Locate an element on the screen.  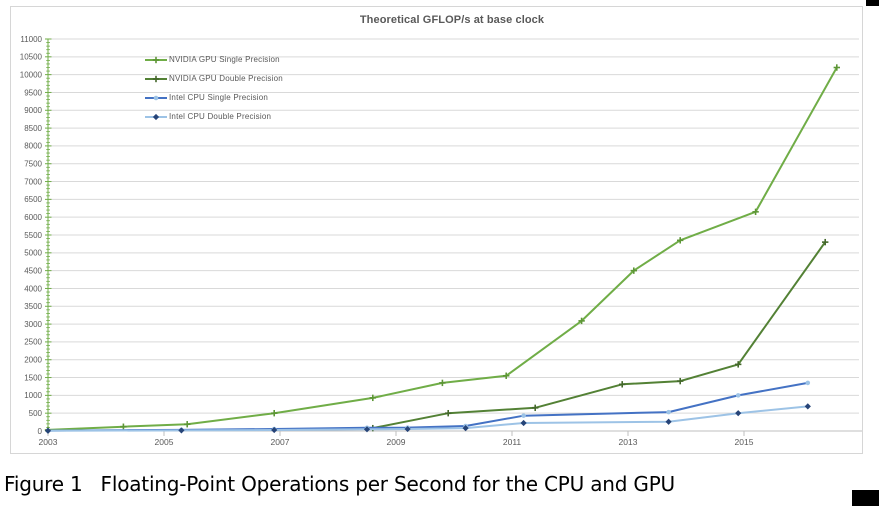
legend-label: NVIDIA GPU Double Precision is located at coordinates (226, 78).